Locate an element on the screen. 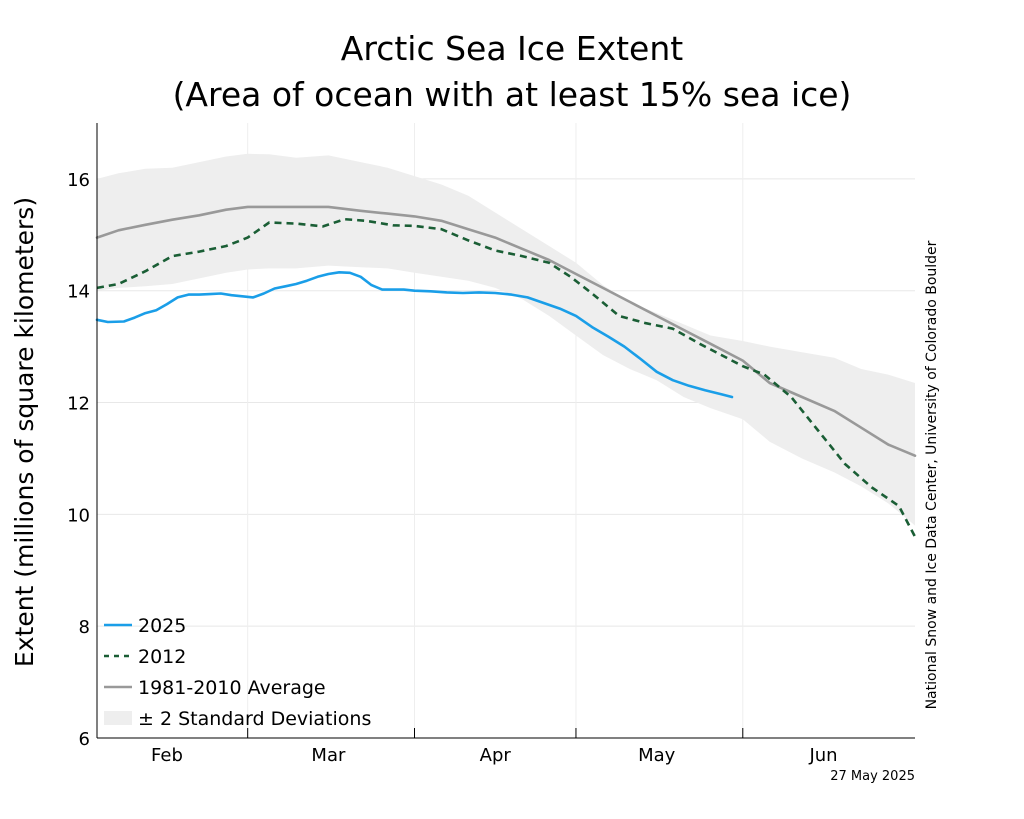  legend-label: ± 2 Standard Deviations is located at coordinates (254, 719).